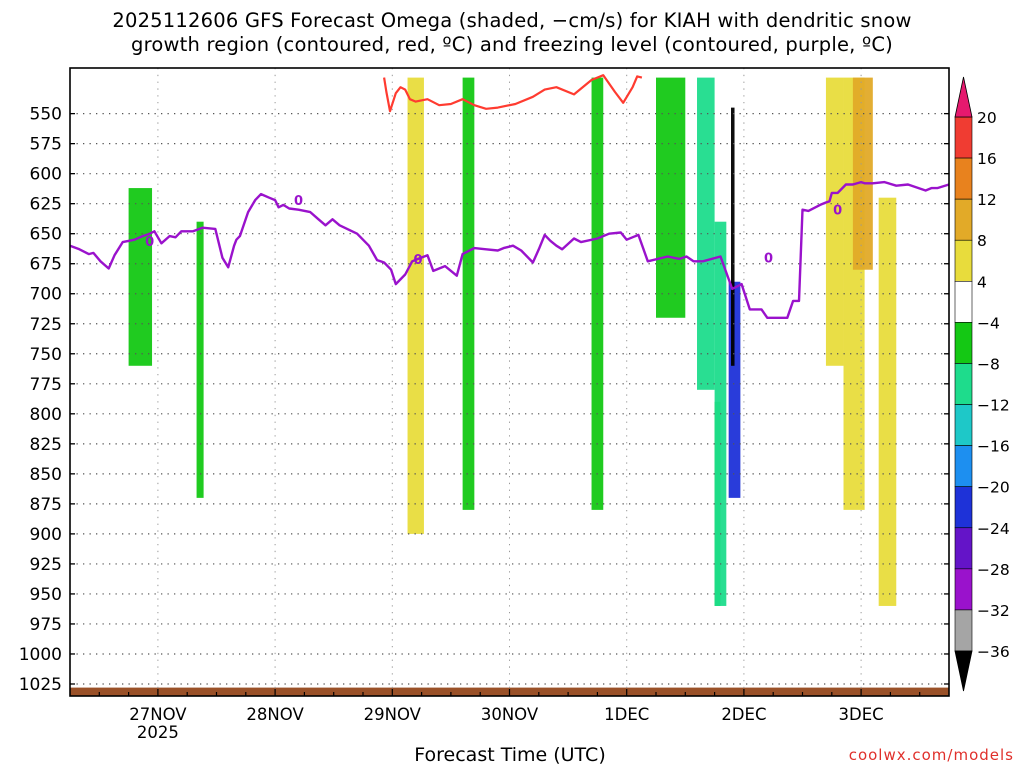  What do you see at coordinates (963, 97) in the screenshot?
I see `colorbar-arrow-top` at bounding box center [963, 97].